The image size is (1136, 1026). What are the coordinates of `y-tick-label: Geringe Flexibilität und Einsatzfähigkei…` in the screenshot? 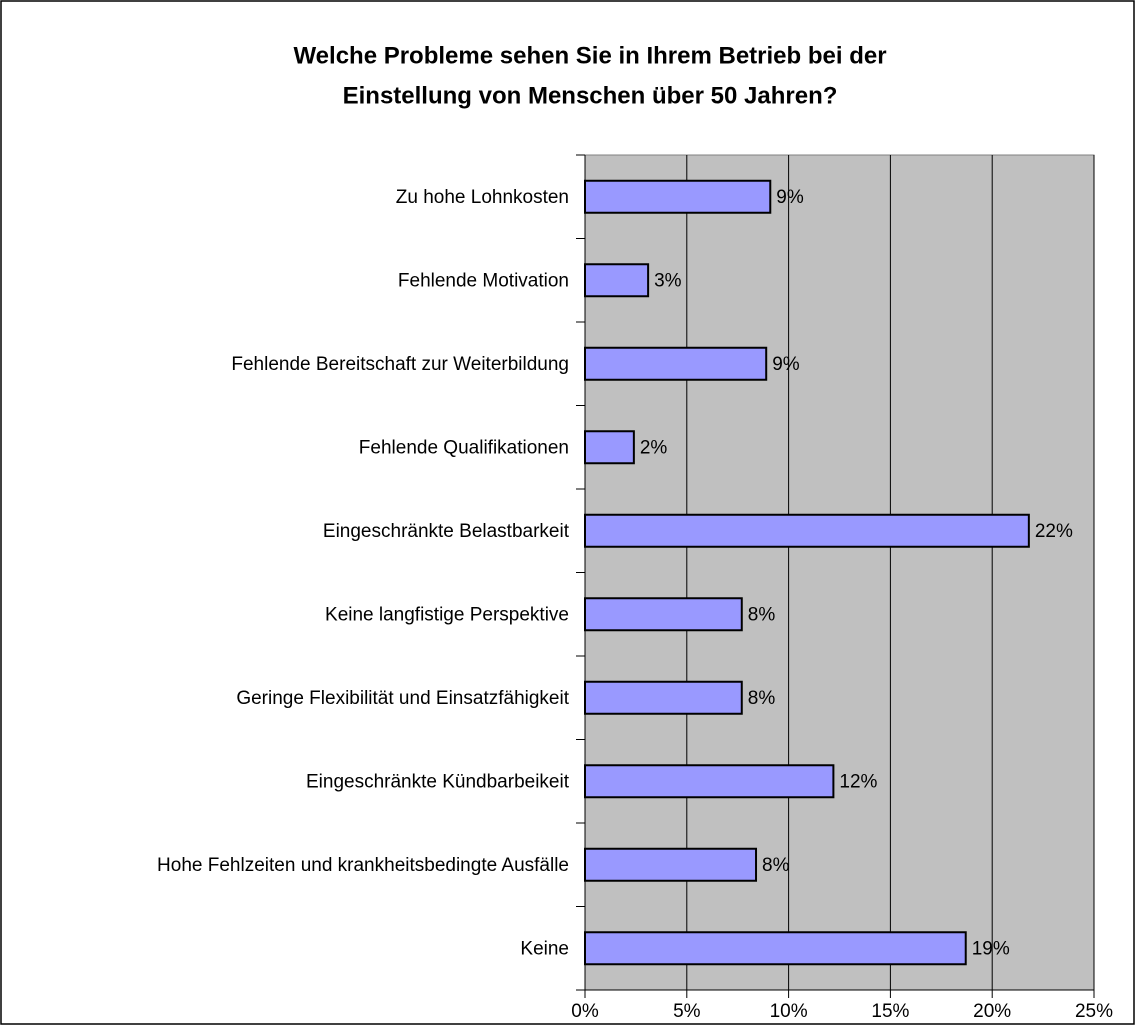 It's located at (402, 698).